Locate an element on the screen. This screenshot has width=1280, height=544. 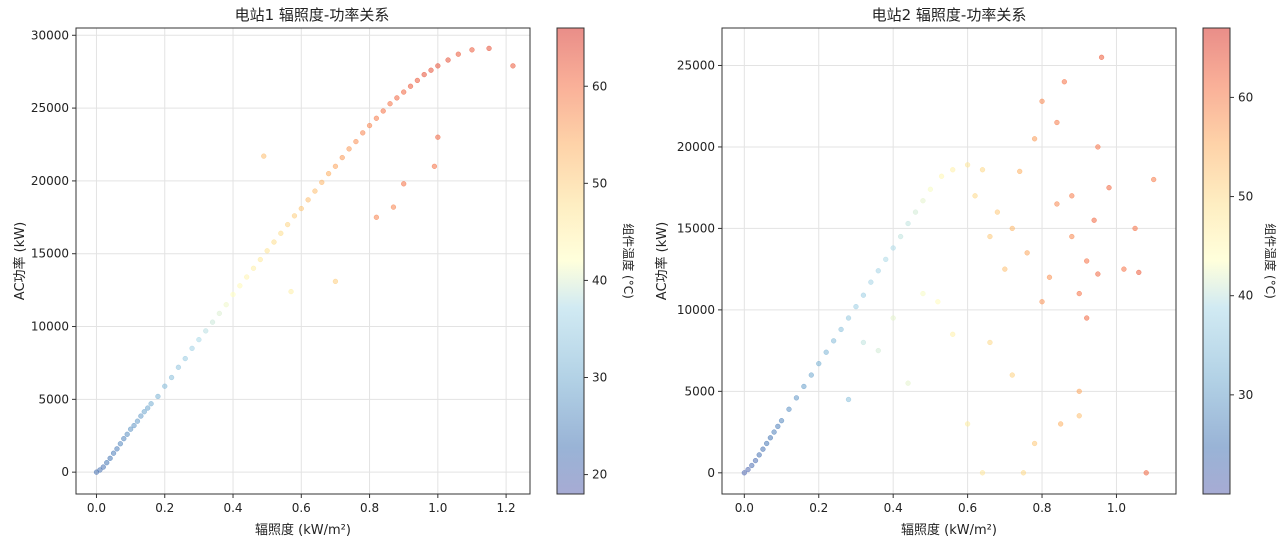
x-tick-label: 0.0 is located at coordinates (744, 508).